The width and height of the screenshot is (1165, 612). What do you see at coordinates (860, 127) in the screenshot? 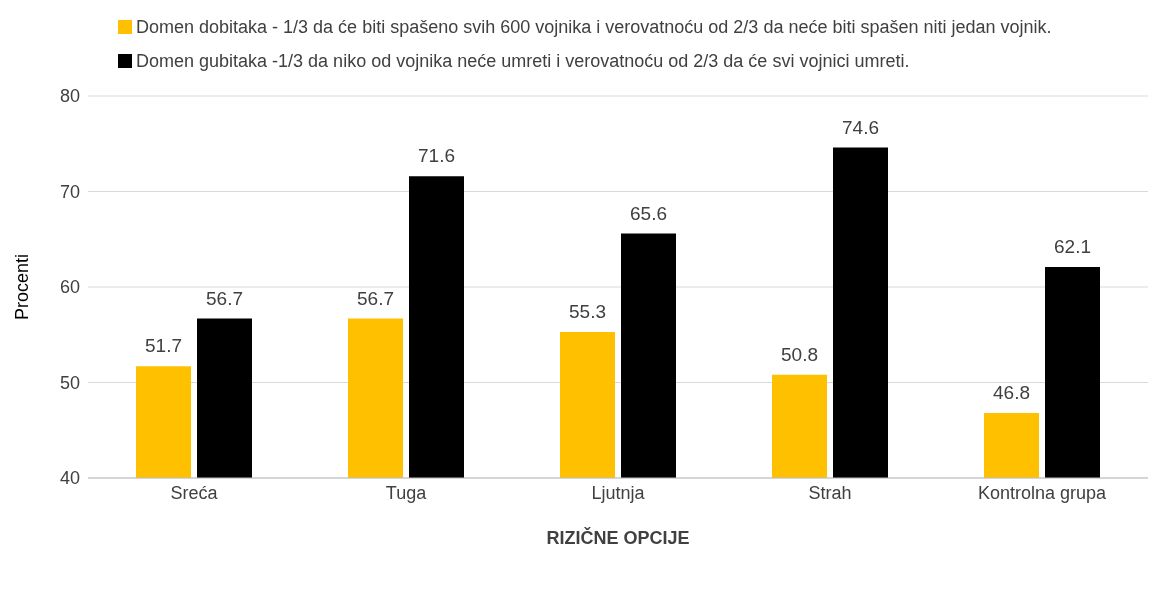
I see `data-label: 74.6` at bounding box center [860, 127].